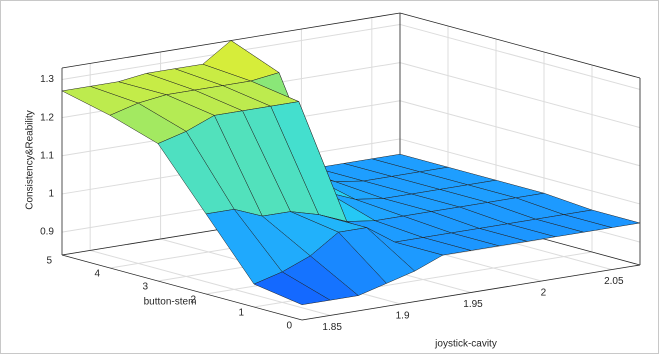  I want to click on y-tick-label: 4, so click(97, 274).